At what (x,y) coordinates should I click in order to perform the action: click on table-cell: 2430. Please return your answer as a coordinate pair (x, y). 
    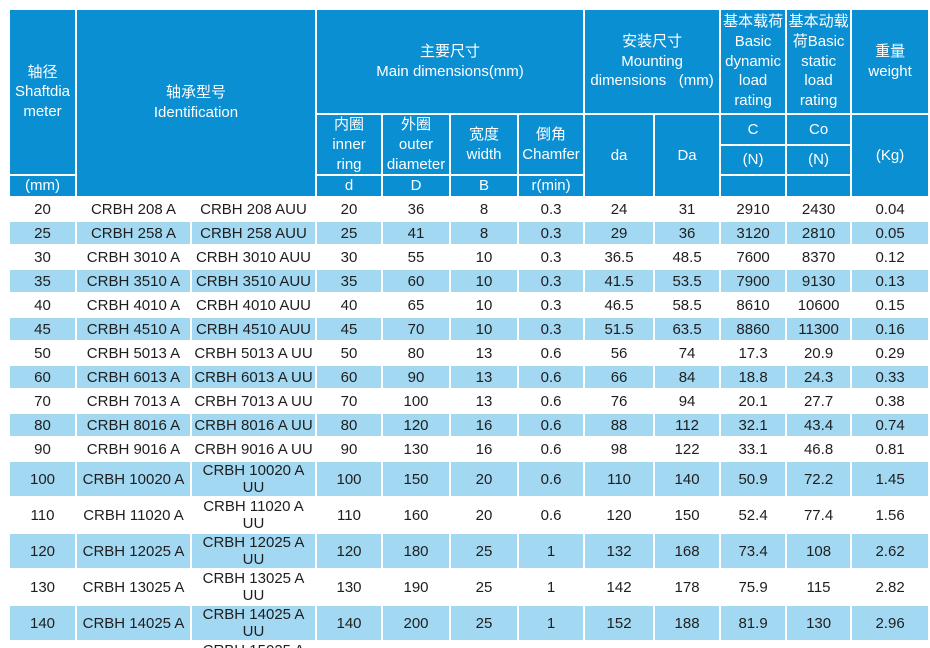
    Looking at the image, I should click on (819, 209).